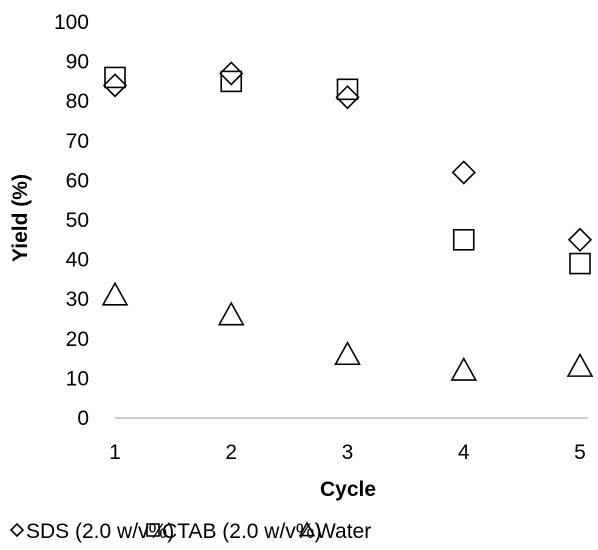 The height and width of the screenshot is (550, 598). I want to click on y-tick-label: 40, so click(77, 260).